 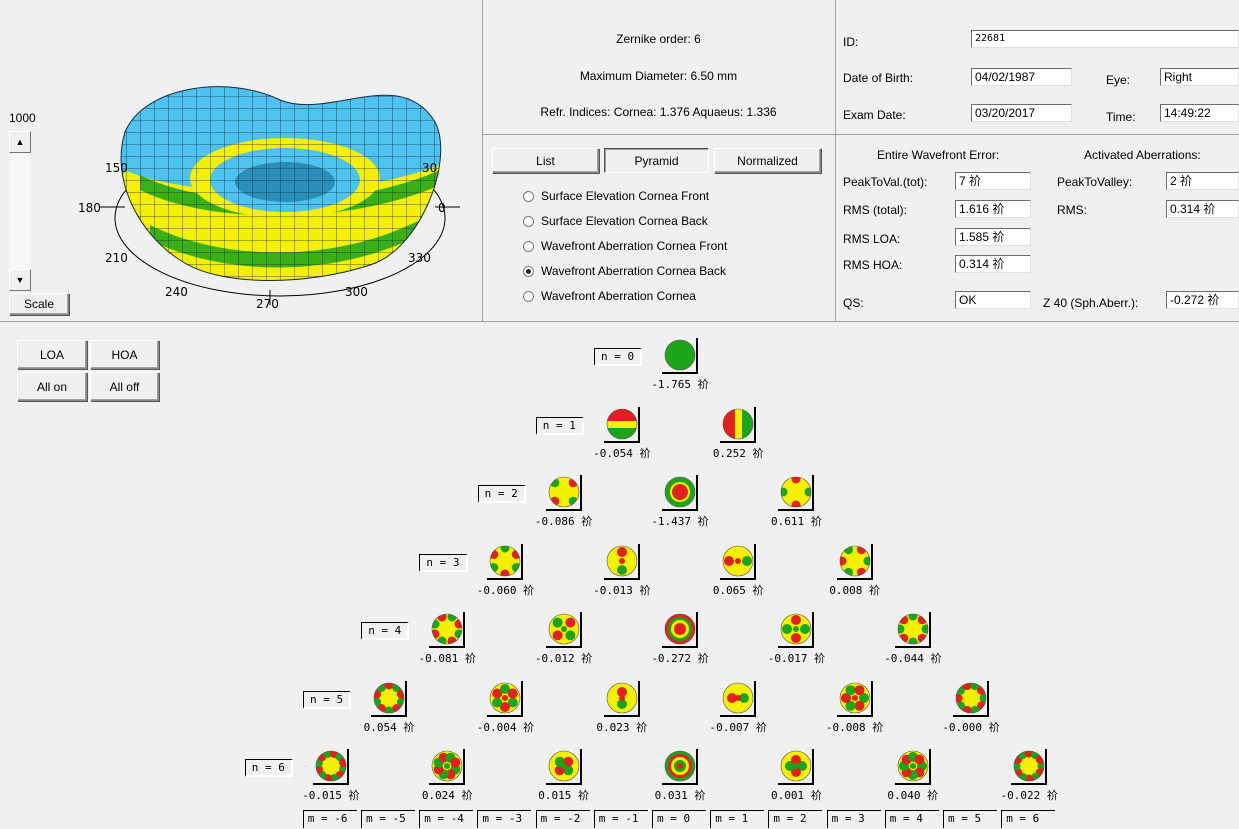 What do you see at coordinates (176, 292) in the screenshot?
I see `angle-label: 240` at bounding box center [176, 292].